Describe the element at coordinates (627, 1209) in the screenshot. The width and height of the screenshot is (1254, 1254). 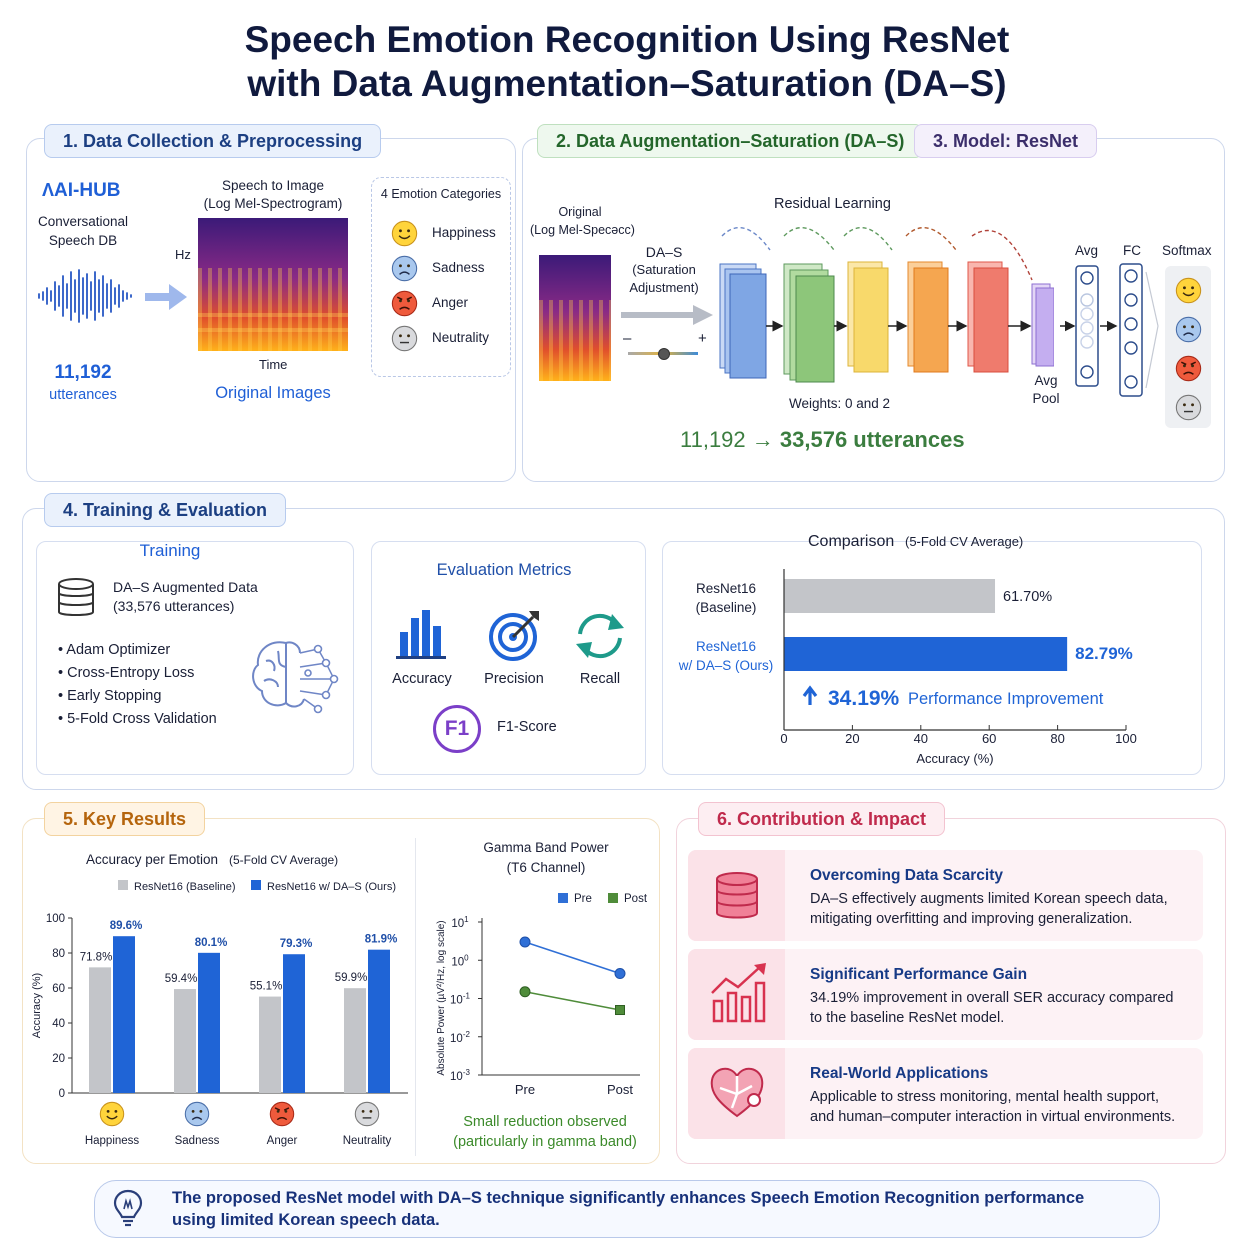
I see `footer-banner` at that location.